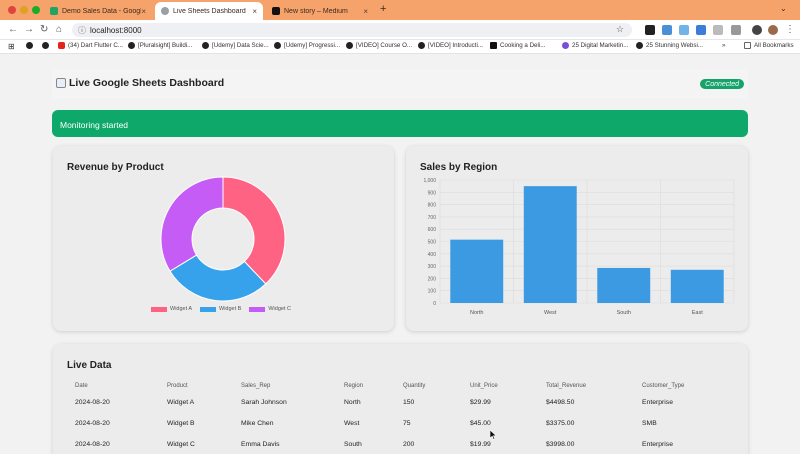  What do you see at coordinates (769, 45) in the screenshot?
I see `all-bookmarks-folder: All Bookmarks` at bounding box center [769, 45].